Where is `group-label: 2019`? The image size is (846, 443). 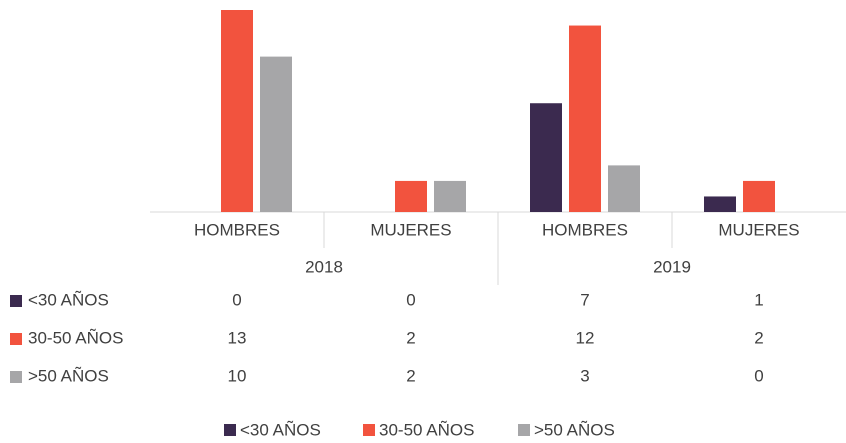 group-label: 2019 is located at coordinates (672, 266).